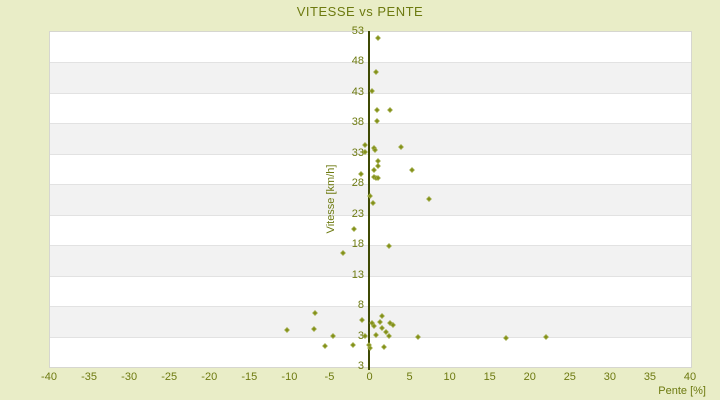  What do you see at coordinates (357, 122) in the screenshot?
I see `y-tick-label: 38` at bounding box center [357, 122].